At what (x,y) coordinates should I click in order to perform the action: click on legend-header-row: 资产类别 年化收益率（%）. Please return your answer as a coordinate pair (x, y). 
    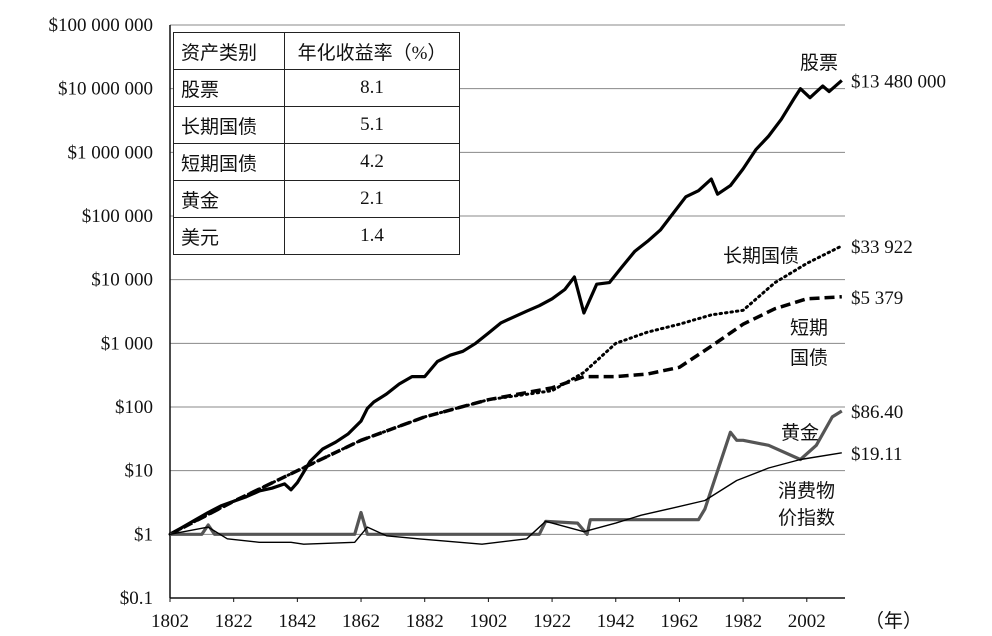
    Looking at the image, I should click on (316, 51).